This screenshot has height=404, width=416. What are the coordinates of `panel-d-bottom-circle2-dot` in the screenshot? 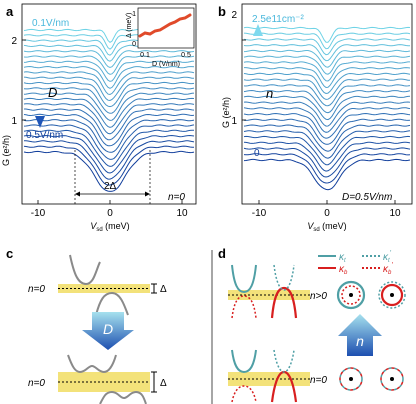 It's located at (392, 379).